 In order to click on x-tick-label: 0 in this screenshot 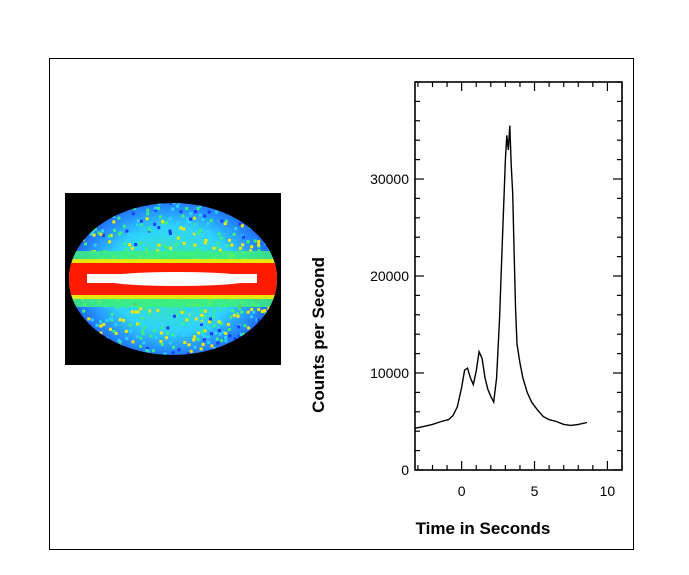, I will do `click(462, 491)`.